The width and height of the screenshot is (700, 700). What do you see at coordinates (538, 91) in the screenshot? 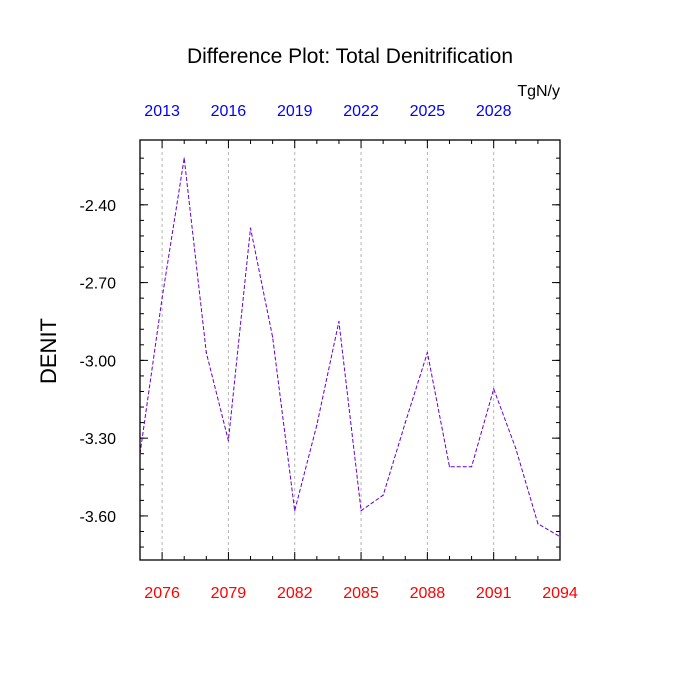
I see `units-label: TgN/y` at bounding box center [538, 91].